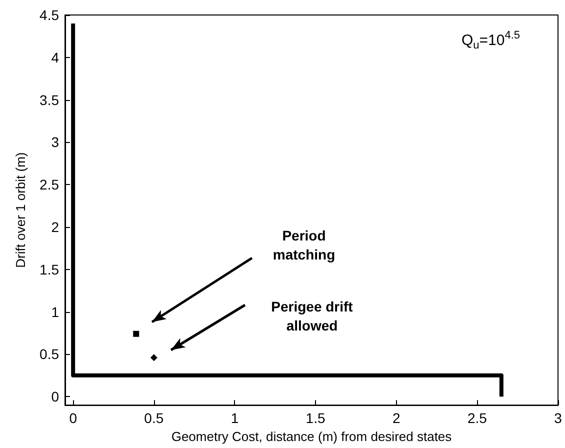  I want to click on y-tick-label: 2.5, so click(50, 184).